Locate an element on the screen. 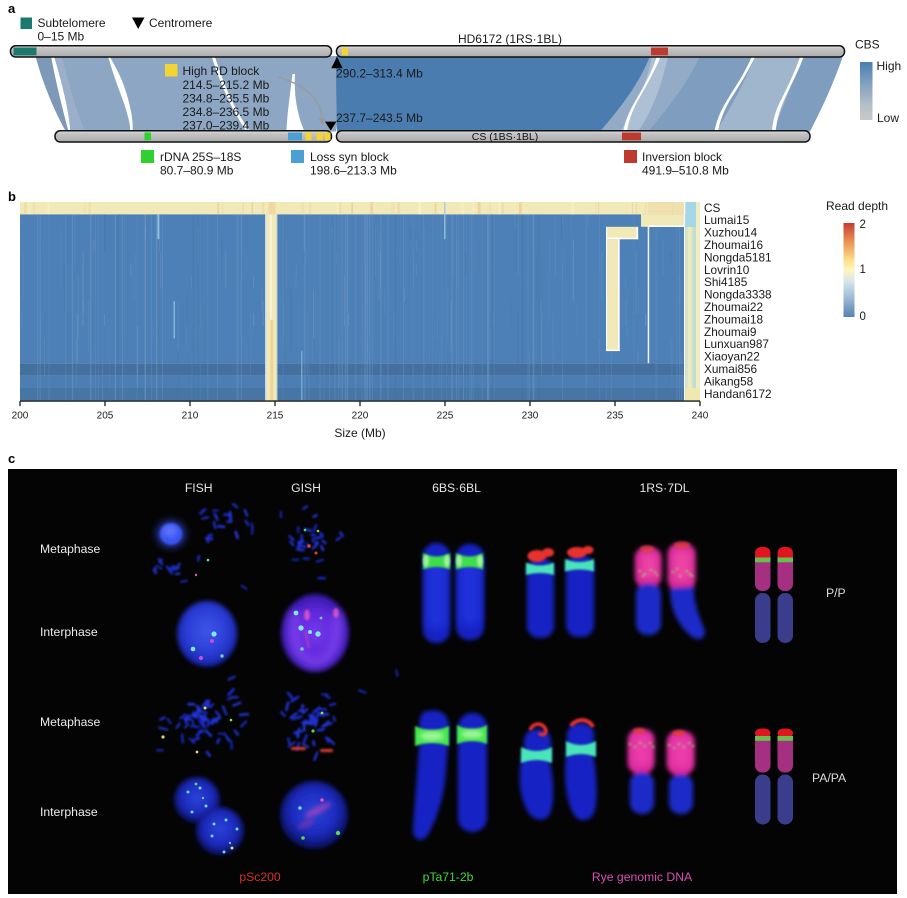 Image resolution: width=907 pixels, height=898 pixels. svg-text: 237.7–243.5 Mb is located at coordinates (379, 118).